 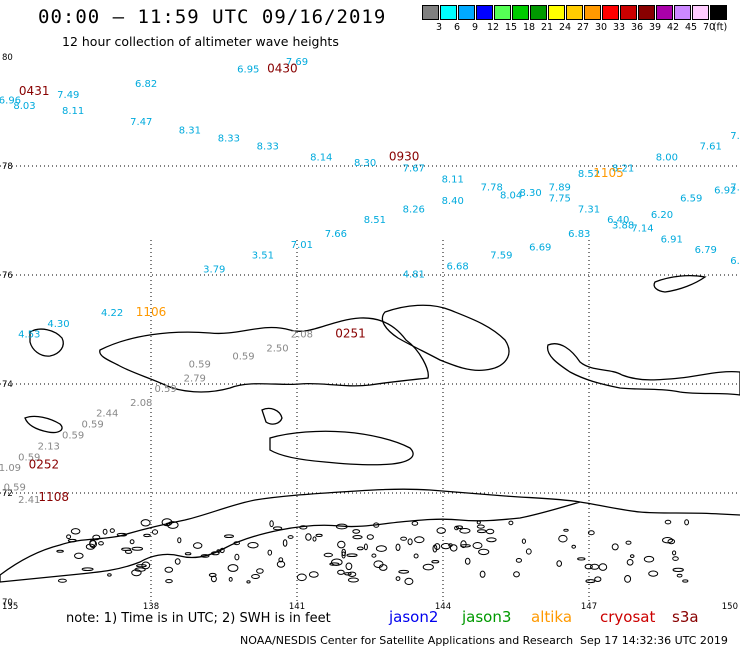 I want to click on latitude-label: 74, so click(x=7, y=385).